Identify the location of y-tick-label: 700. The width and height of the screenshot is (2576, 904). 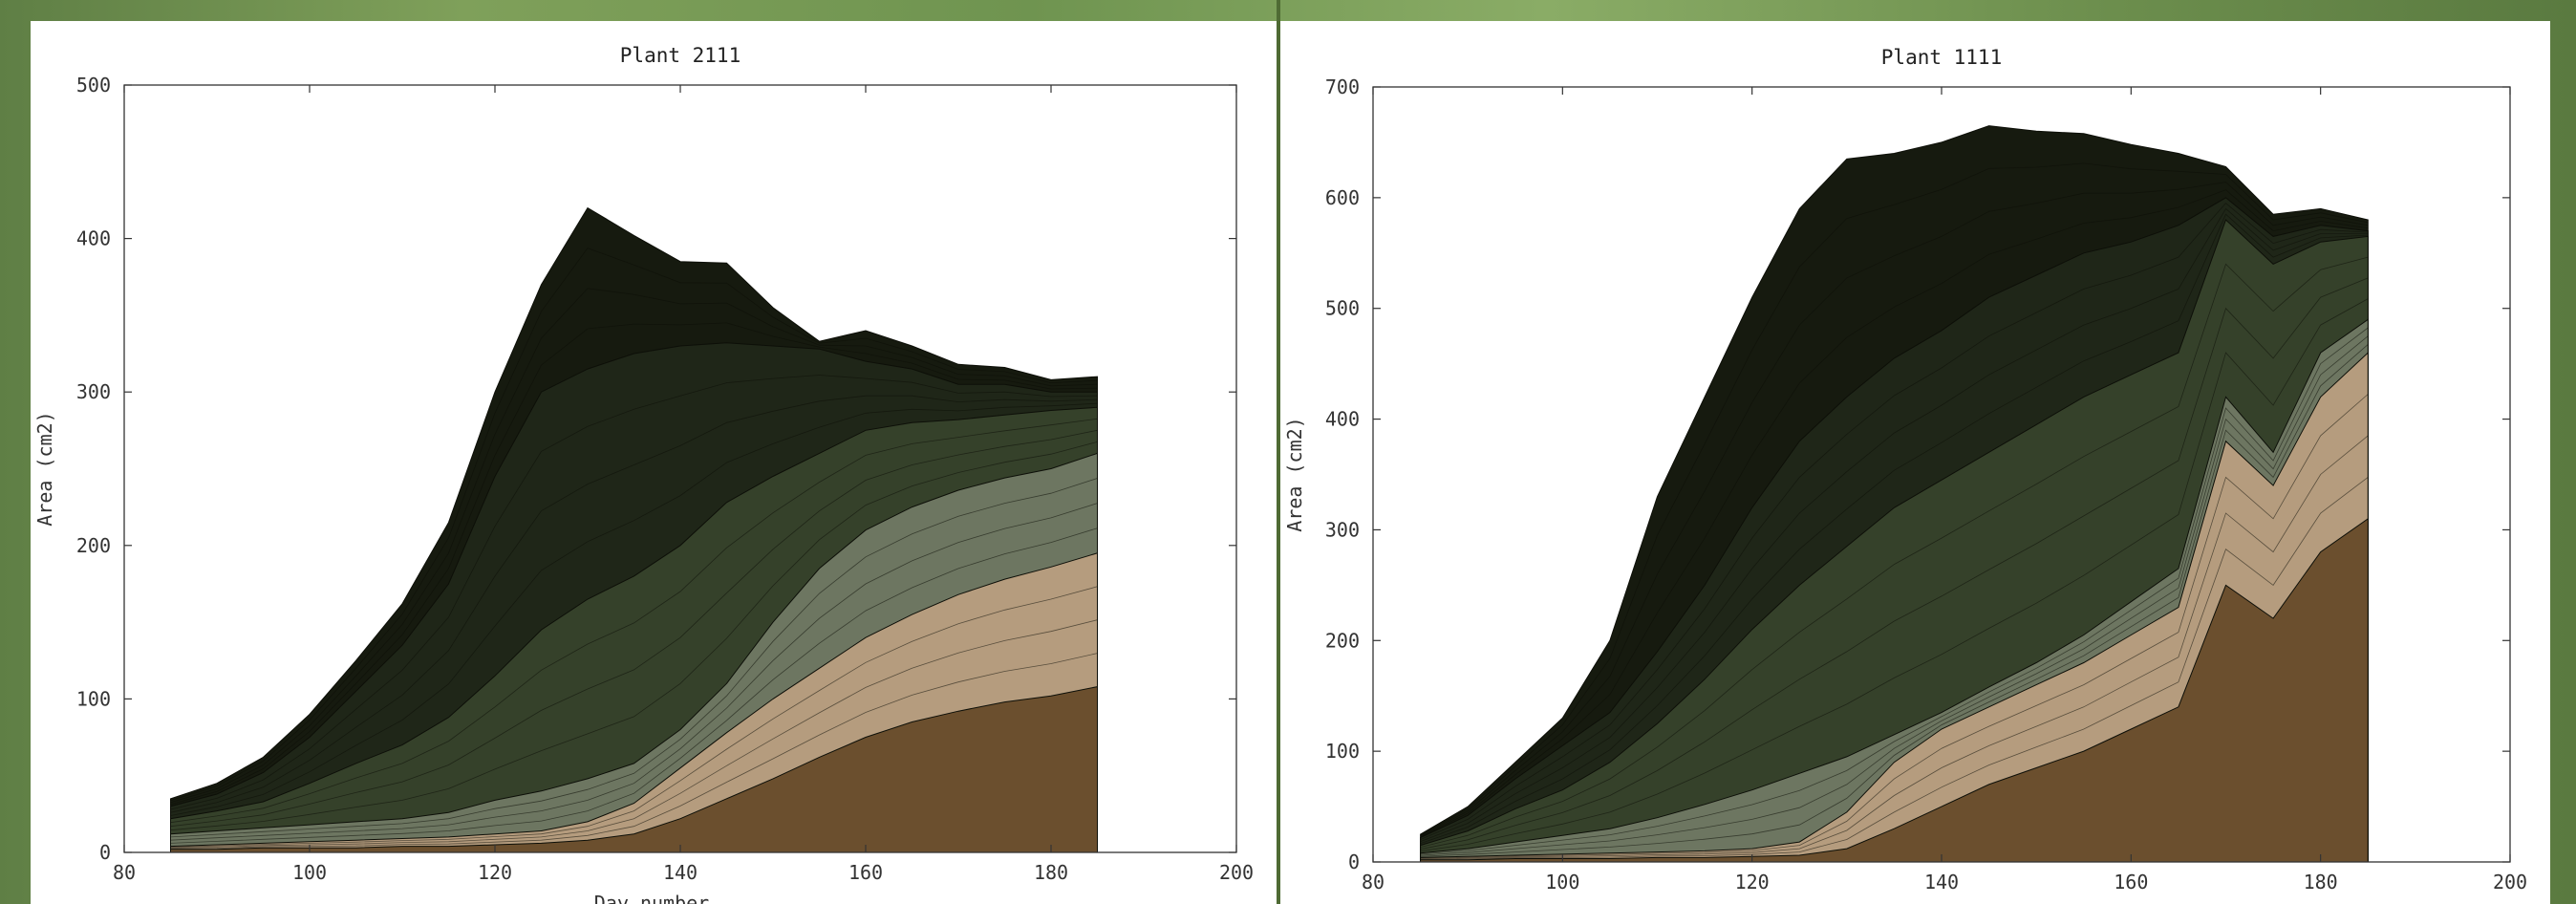
(1342, 86).